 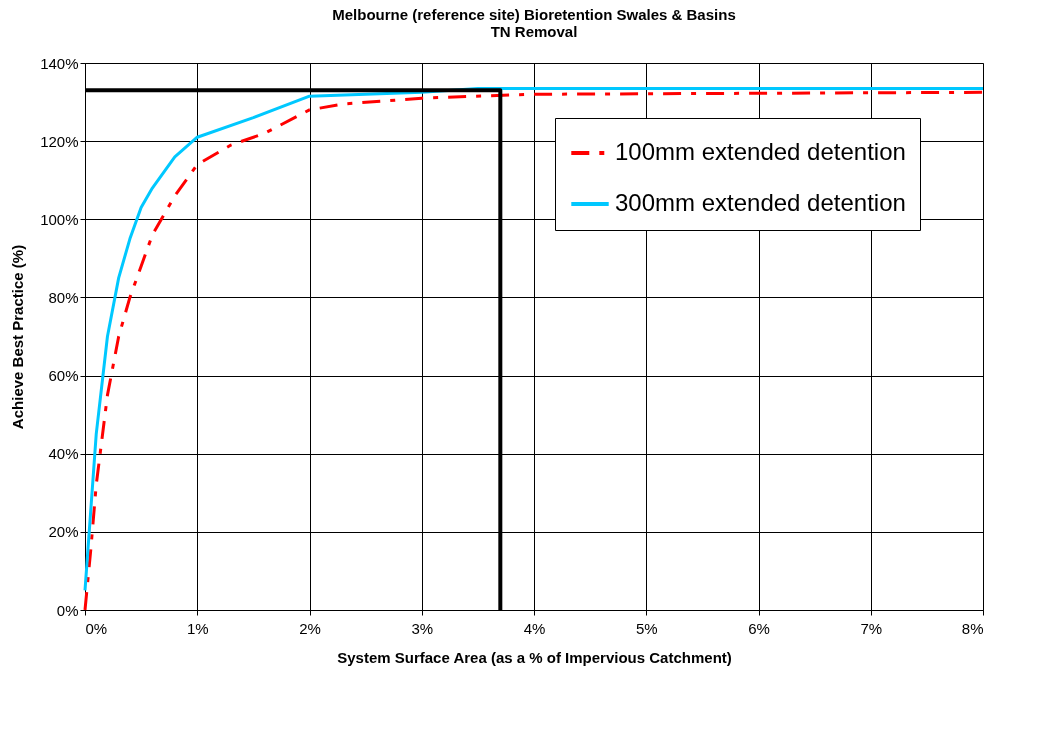 I want to click on x-axis-title: System Surface Area (as a % of Impervious Catchment), so click(x=534, y=657).